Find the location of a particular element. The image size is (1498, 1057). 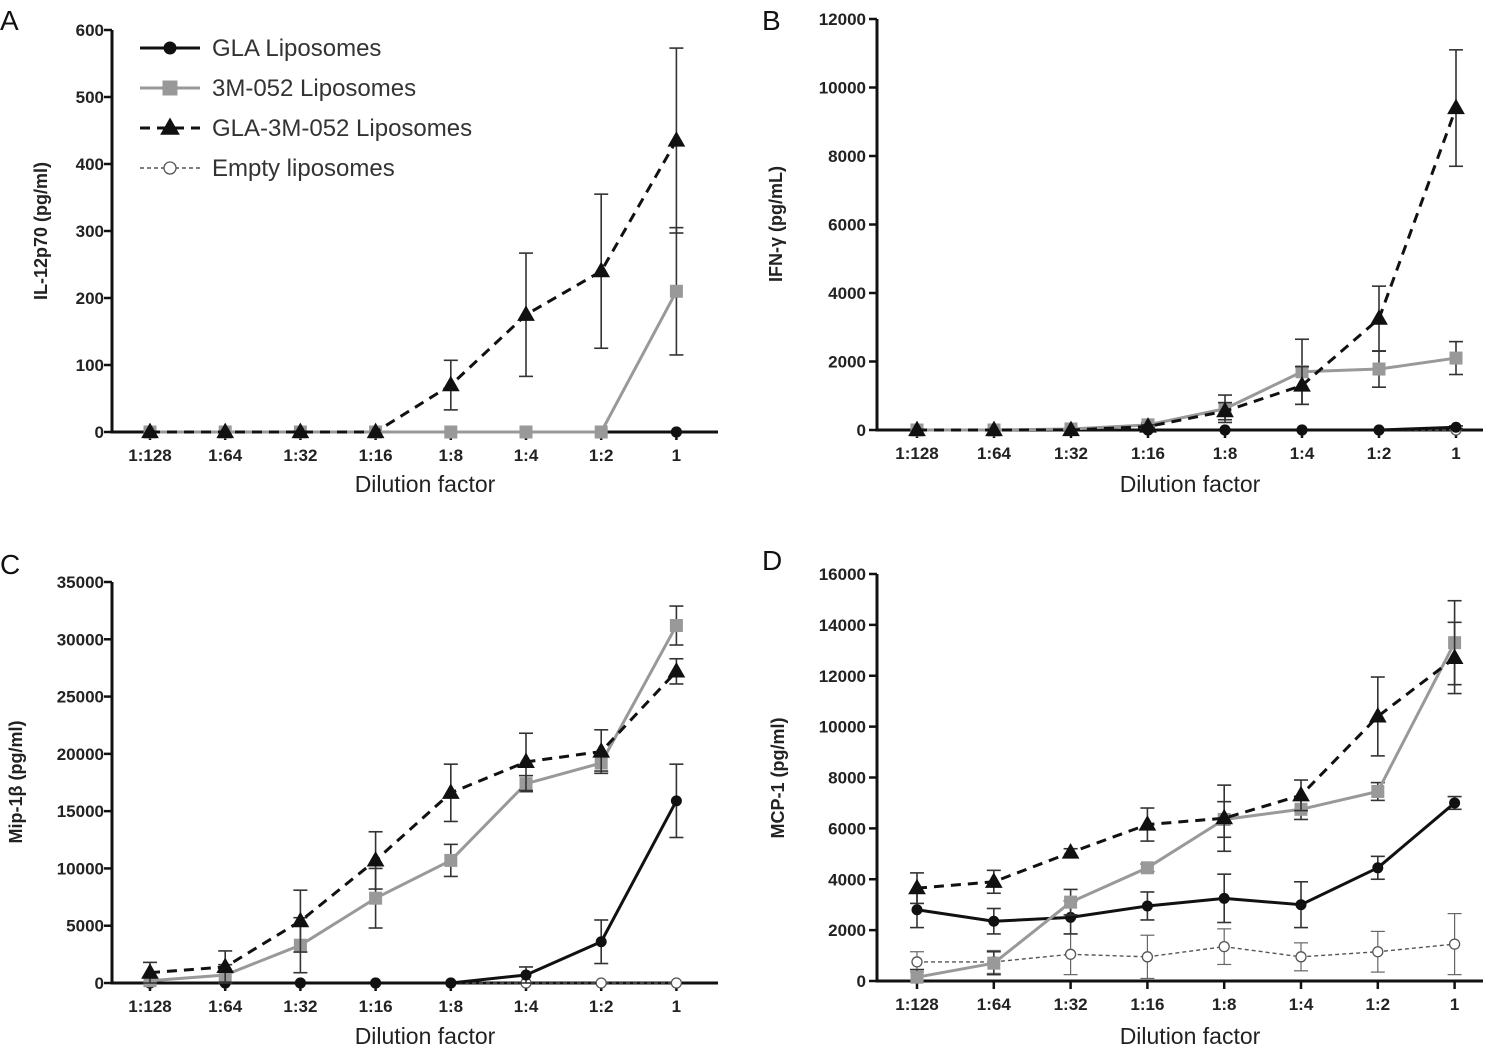

panel-d-x-tick-label: 1:2 is located at coordinates (1378, 1004).